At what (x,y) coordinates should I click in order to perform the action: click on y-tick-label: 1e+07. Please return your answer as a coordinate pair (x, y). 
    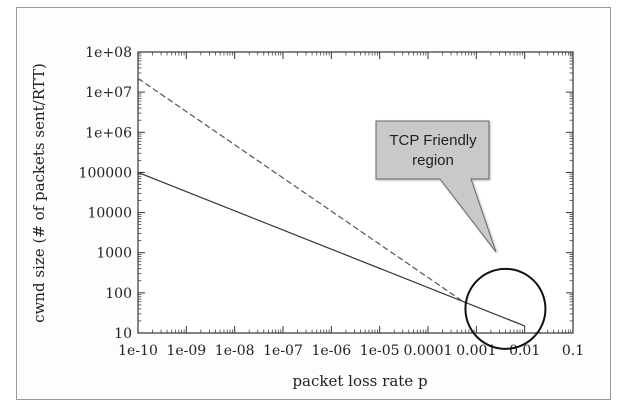
    Looking at the image, I should click on (108, 93).